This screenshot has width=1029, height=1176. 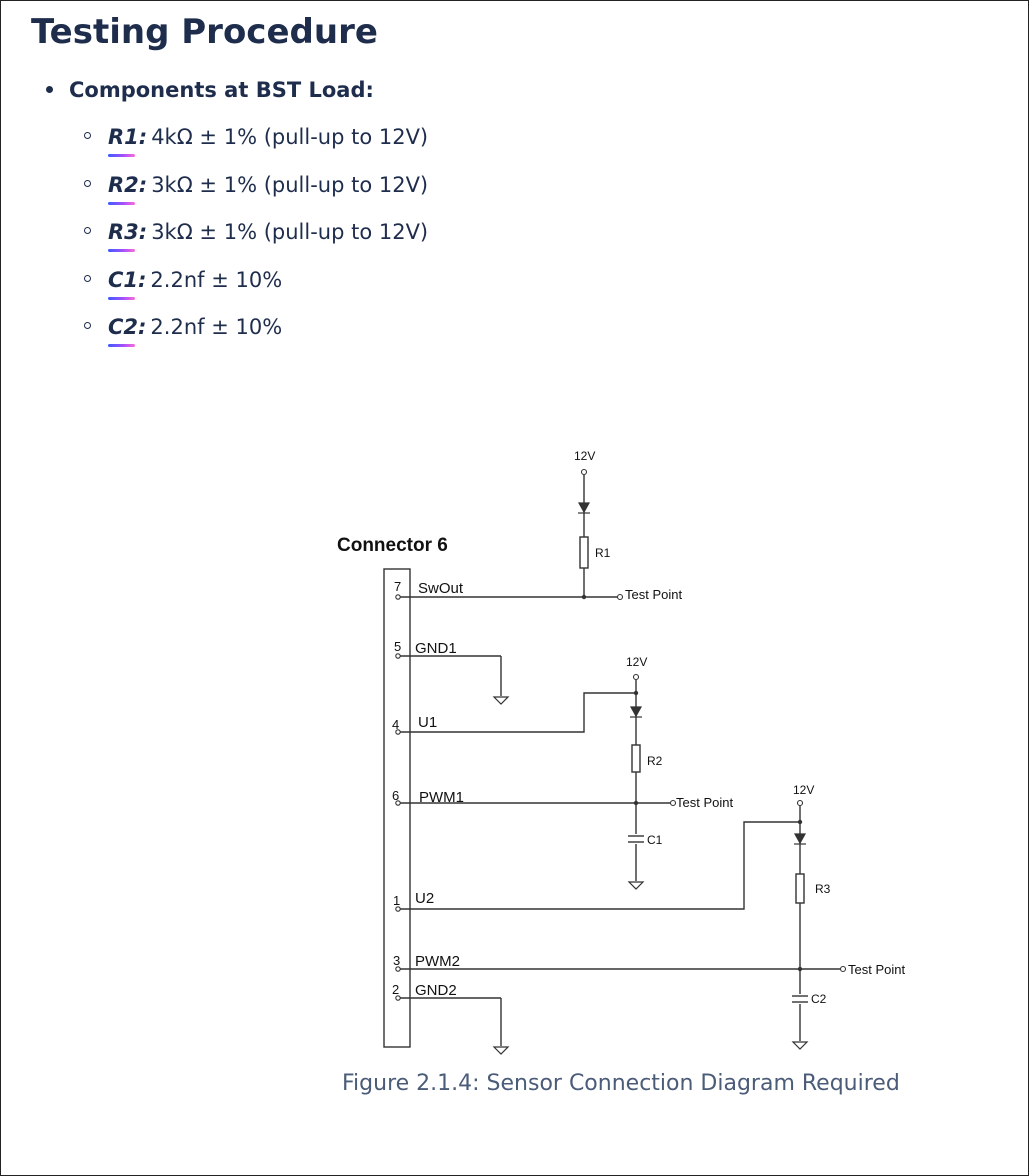 I want to click on pin-label: GND1, so click(x=436, y=648).